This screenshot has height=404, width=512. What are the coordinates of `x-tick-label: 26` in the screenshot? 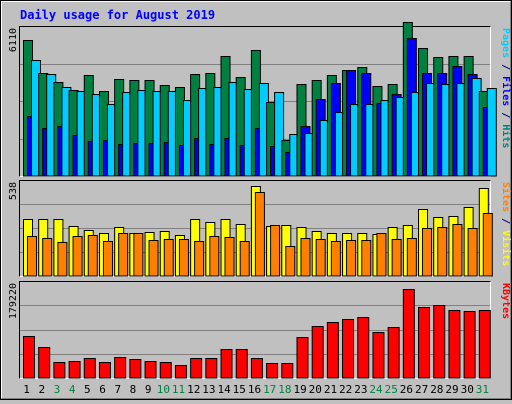 It's located at (406, 389).